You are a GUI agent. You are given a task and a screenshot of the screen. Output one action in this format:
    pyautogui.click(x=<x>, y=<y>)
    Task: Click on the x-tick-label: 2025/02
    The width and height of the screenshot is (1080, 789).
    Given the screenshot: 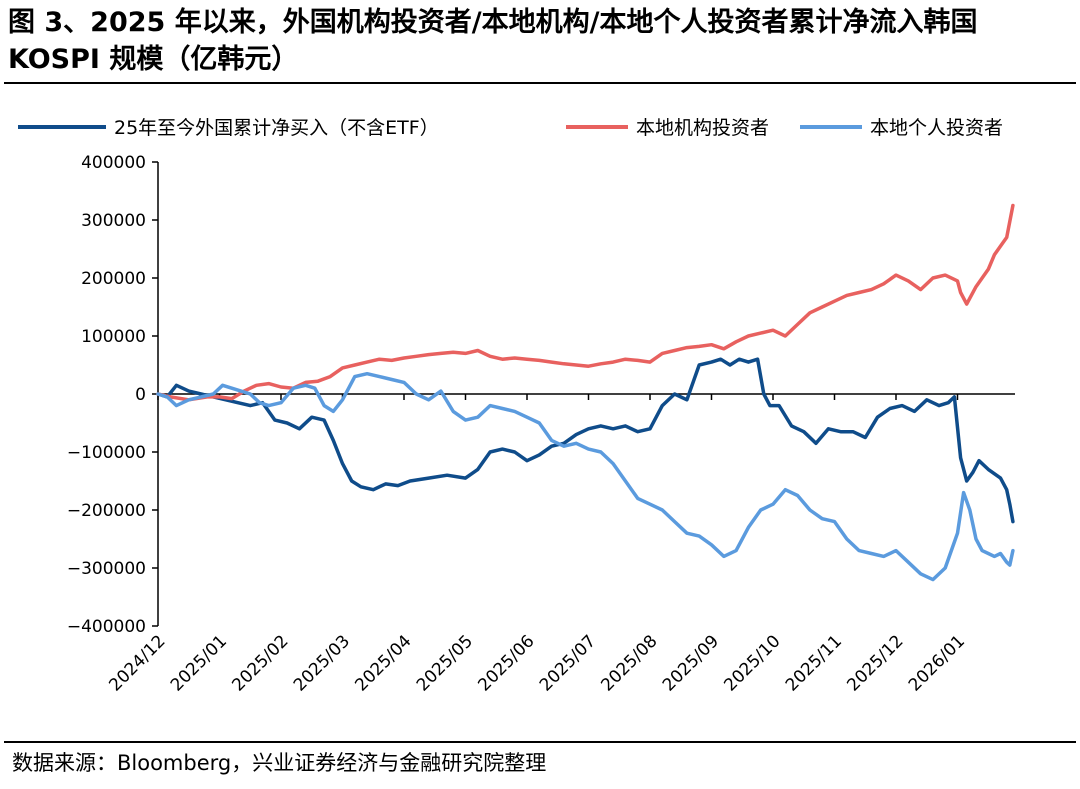 What is the action you would take?
    pyautogui.click(x=260, y=663)
    